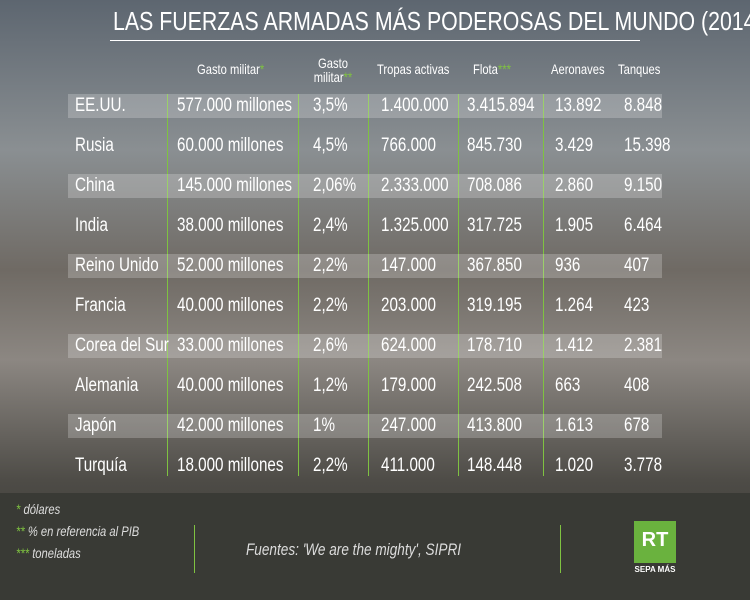 The height and width of the screenshot is (600, 750). What do you see at coordinates (408, 265) in the screenshot?
I see `cell: 147.000` at bounding box center [408, 265].